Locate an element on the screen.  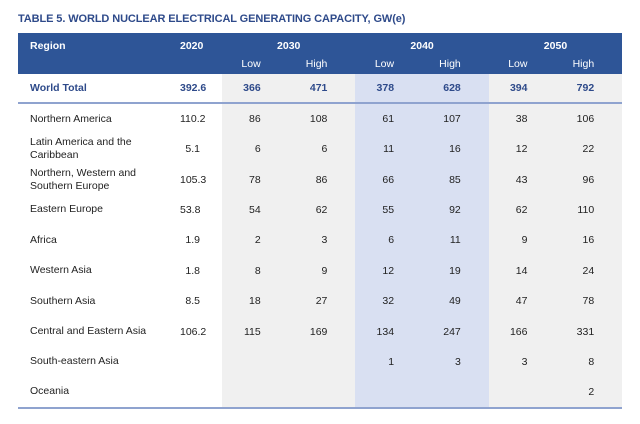
table-row: Southern Asia 8.5 18 27 32 49 47 78 is located at coordinates (320, 301).